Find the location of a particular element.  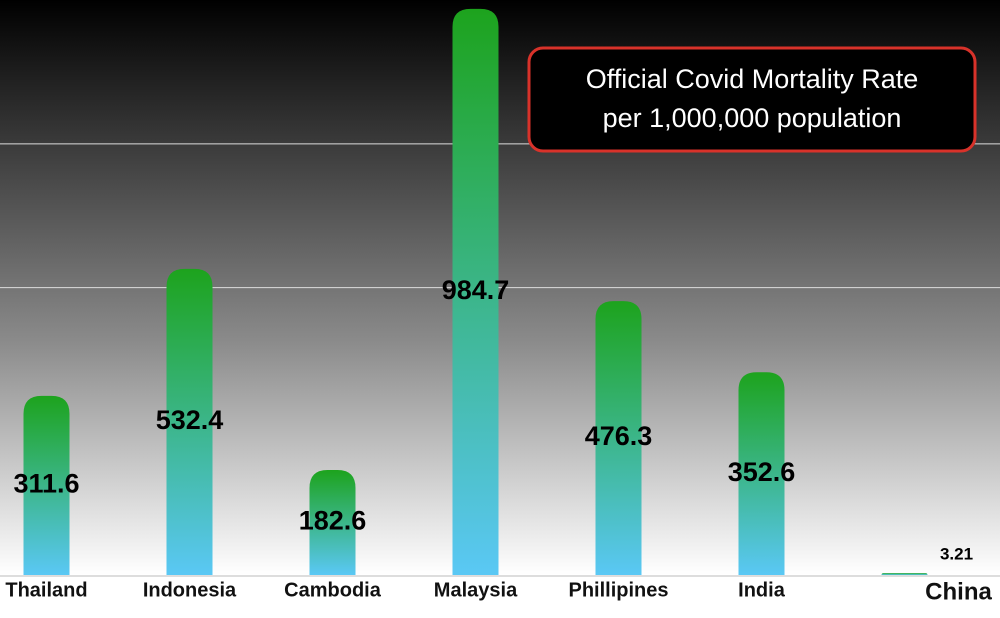

chart-title: Official Covid Mortality Rate is located at coordinates (752, 79).